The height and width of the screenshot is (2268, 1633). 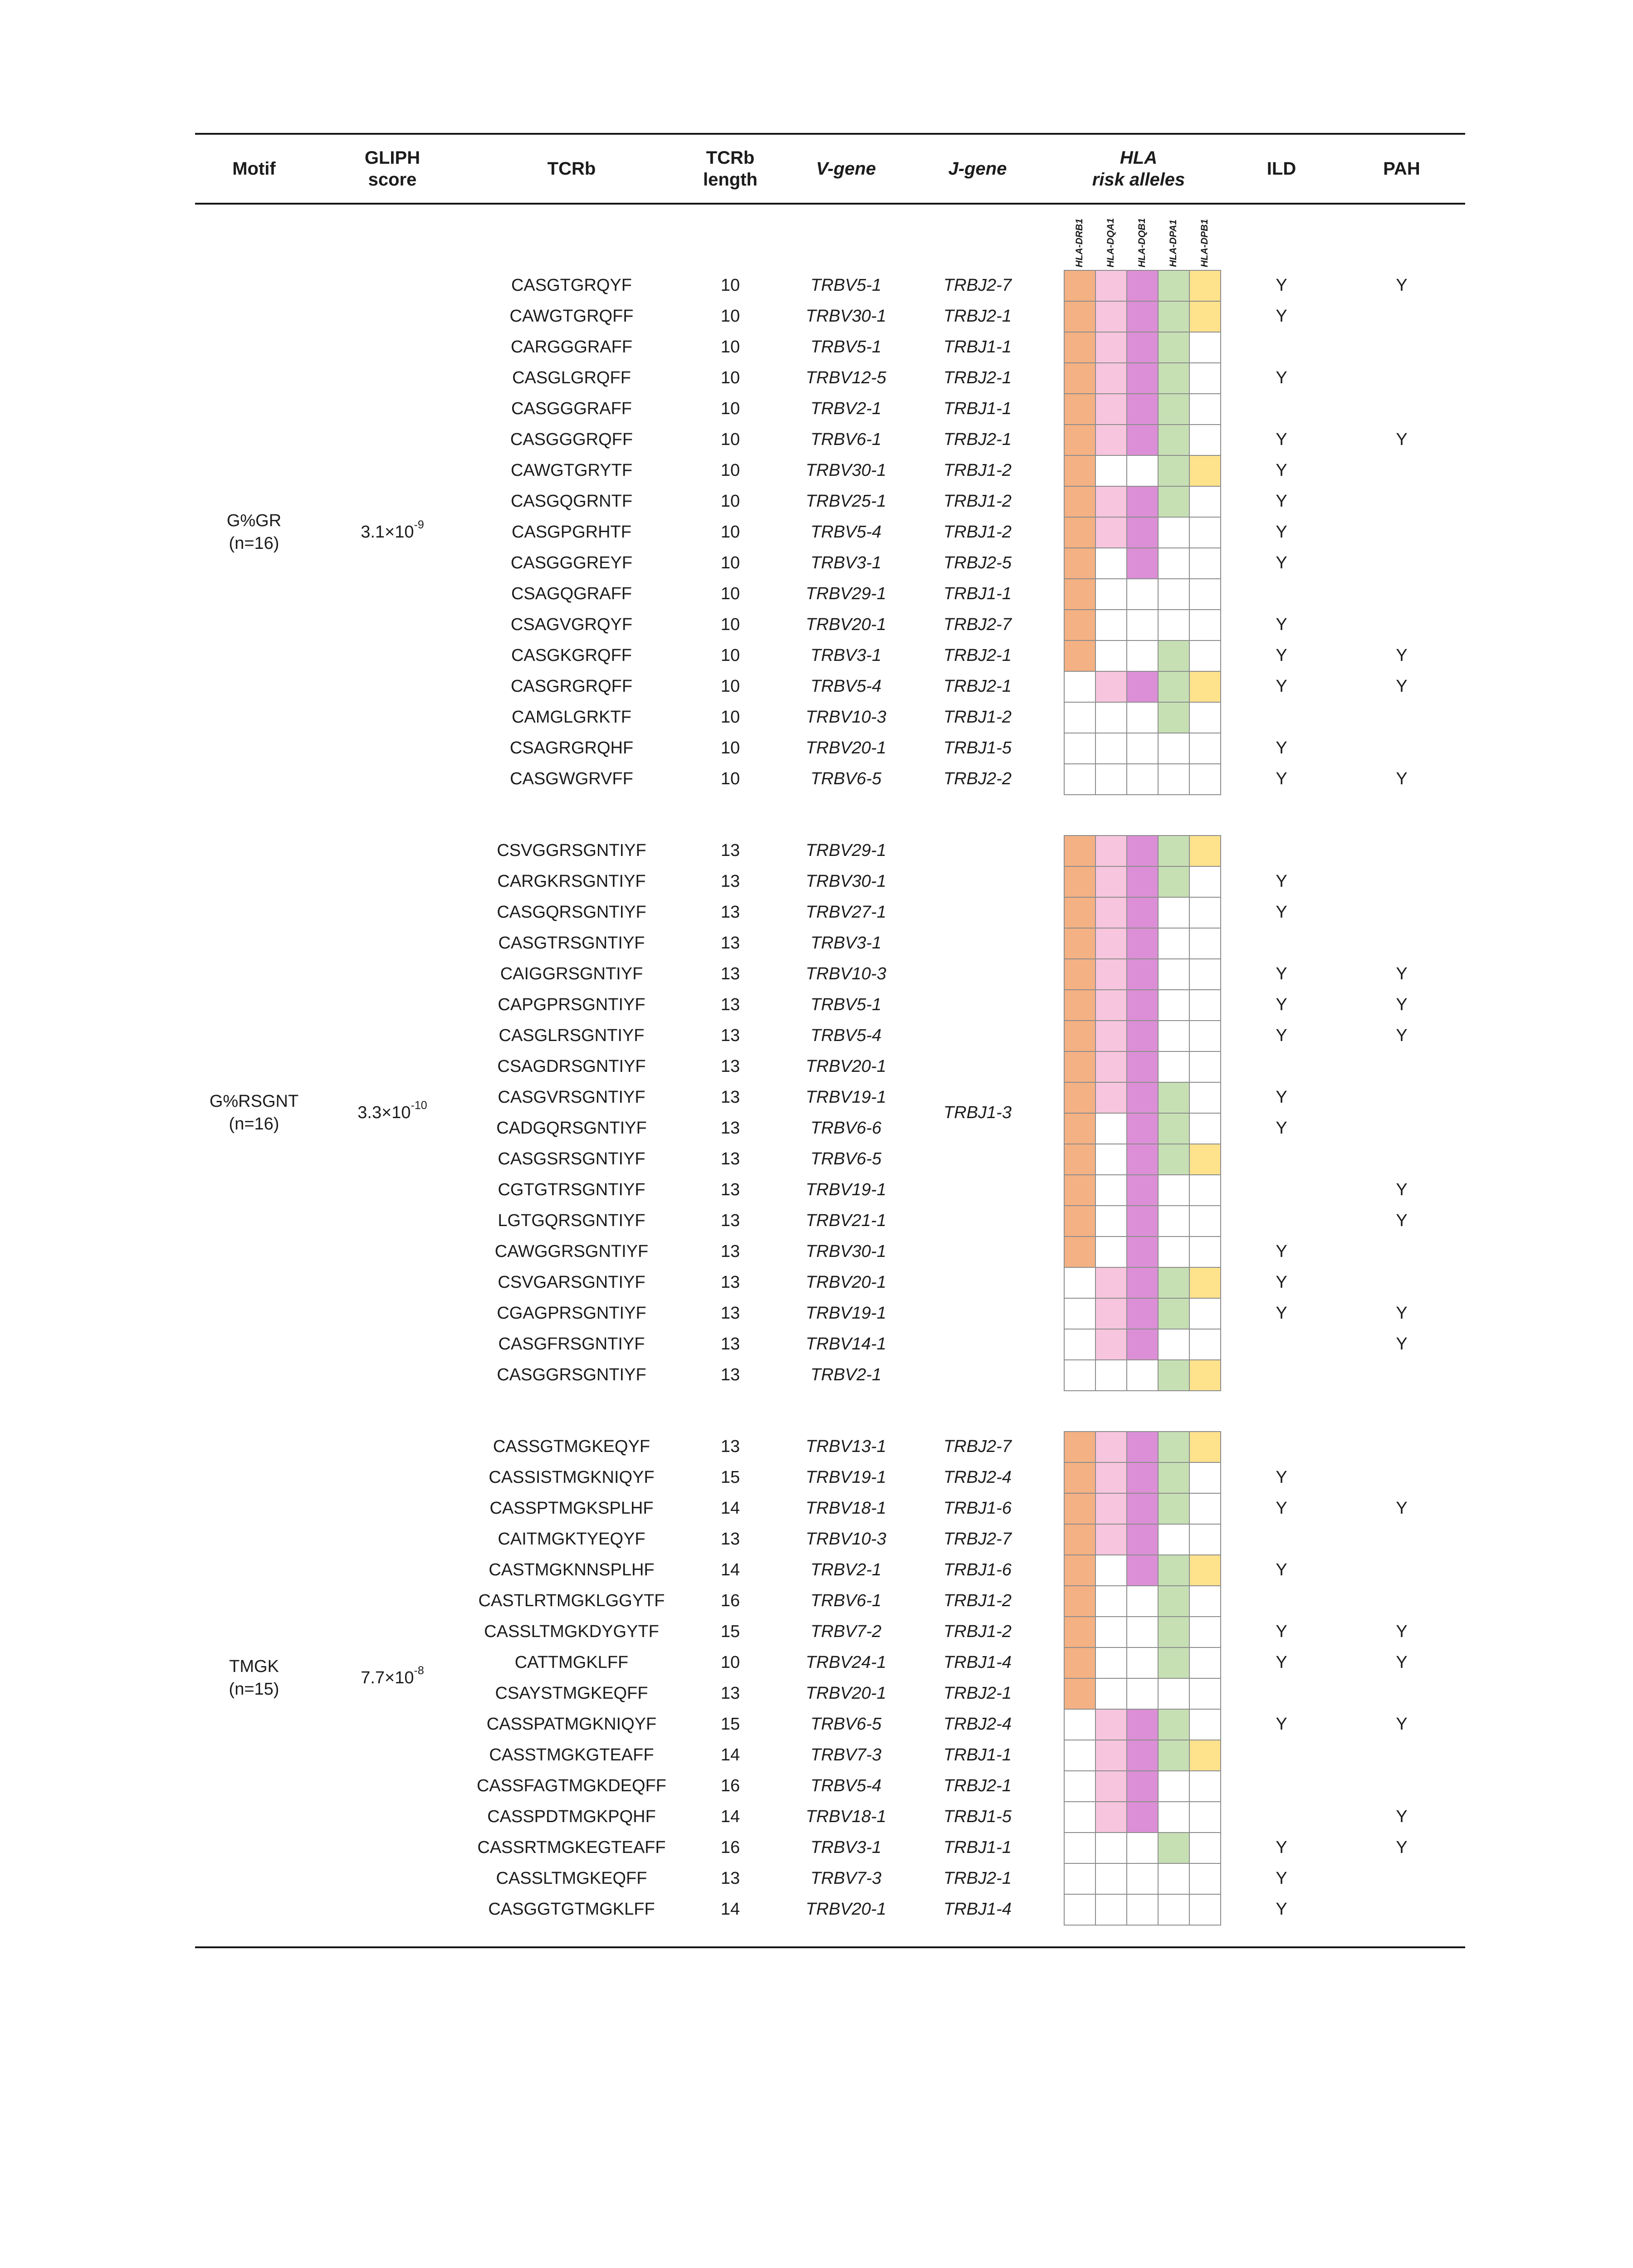 I want to click on tcrb-cell: CASGQGRNTF, so click(x=571, y=501).